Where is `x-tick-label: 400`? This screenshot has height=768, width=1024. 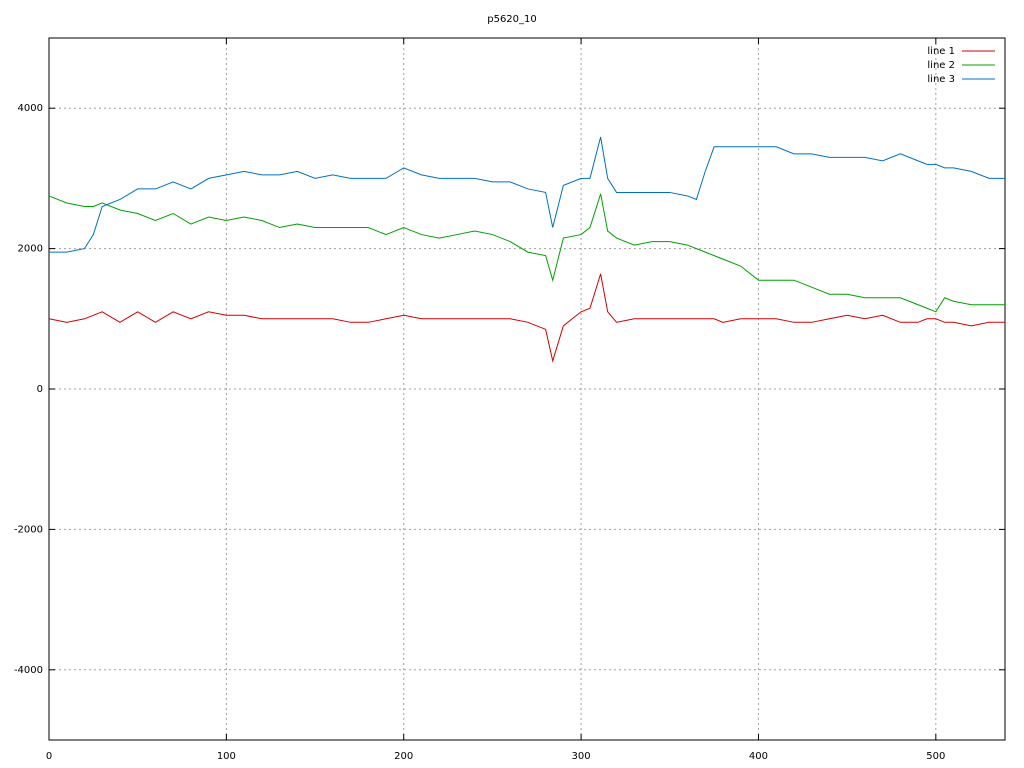 x-tick-label: 400 is located at coordinates (758, 756).